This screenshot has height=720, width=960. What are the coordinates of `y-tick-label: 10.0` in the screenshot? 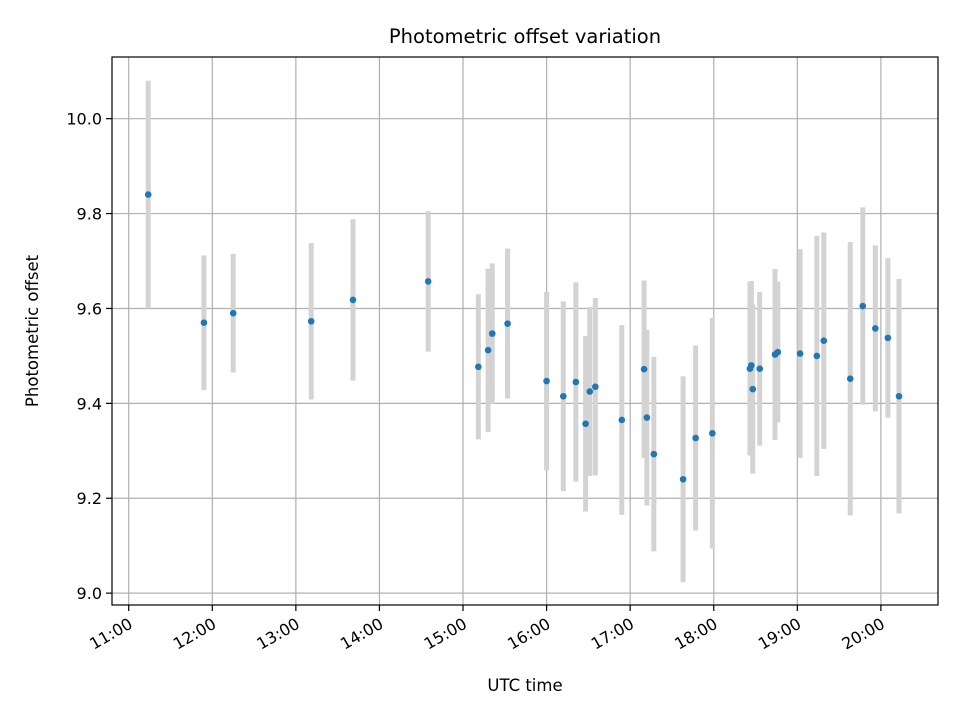 It's located at (84, 119).